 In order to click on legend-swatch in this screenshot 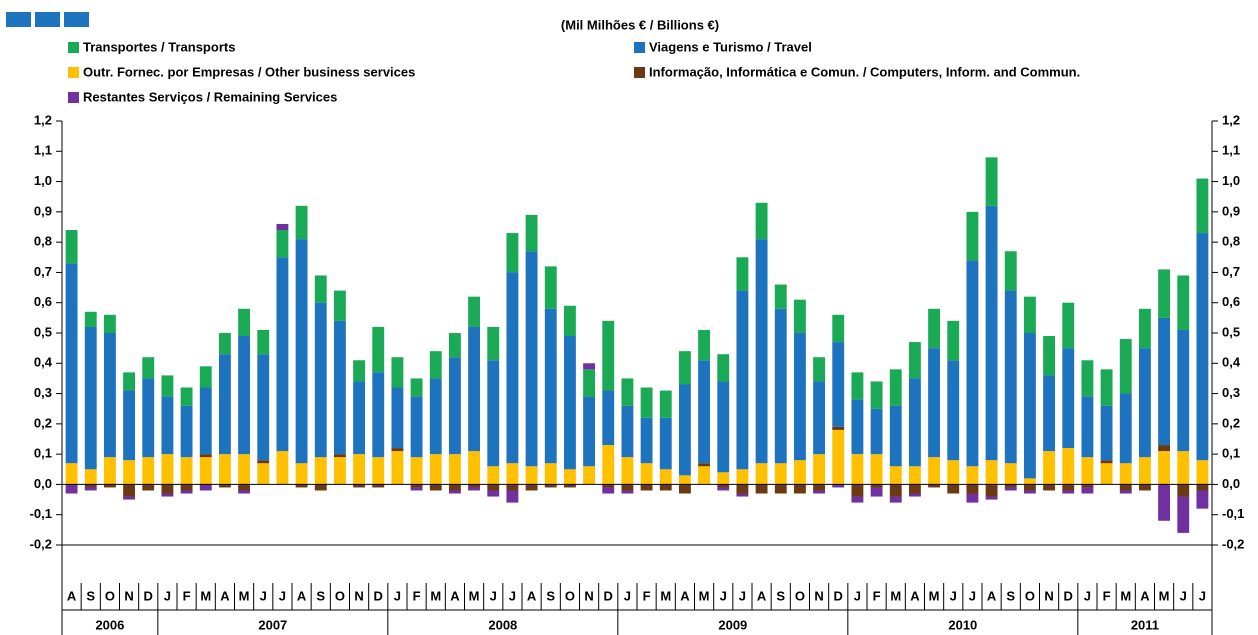, I will do `click(73, 72)`.